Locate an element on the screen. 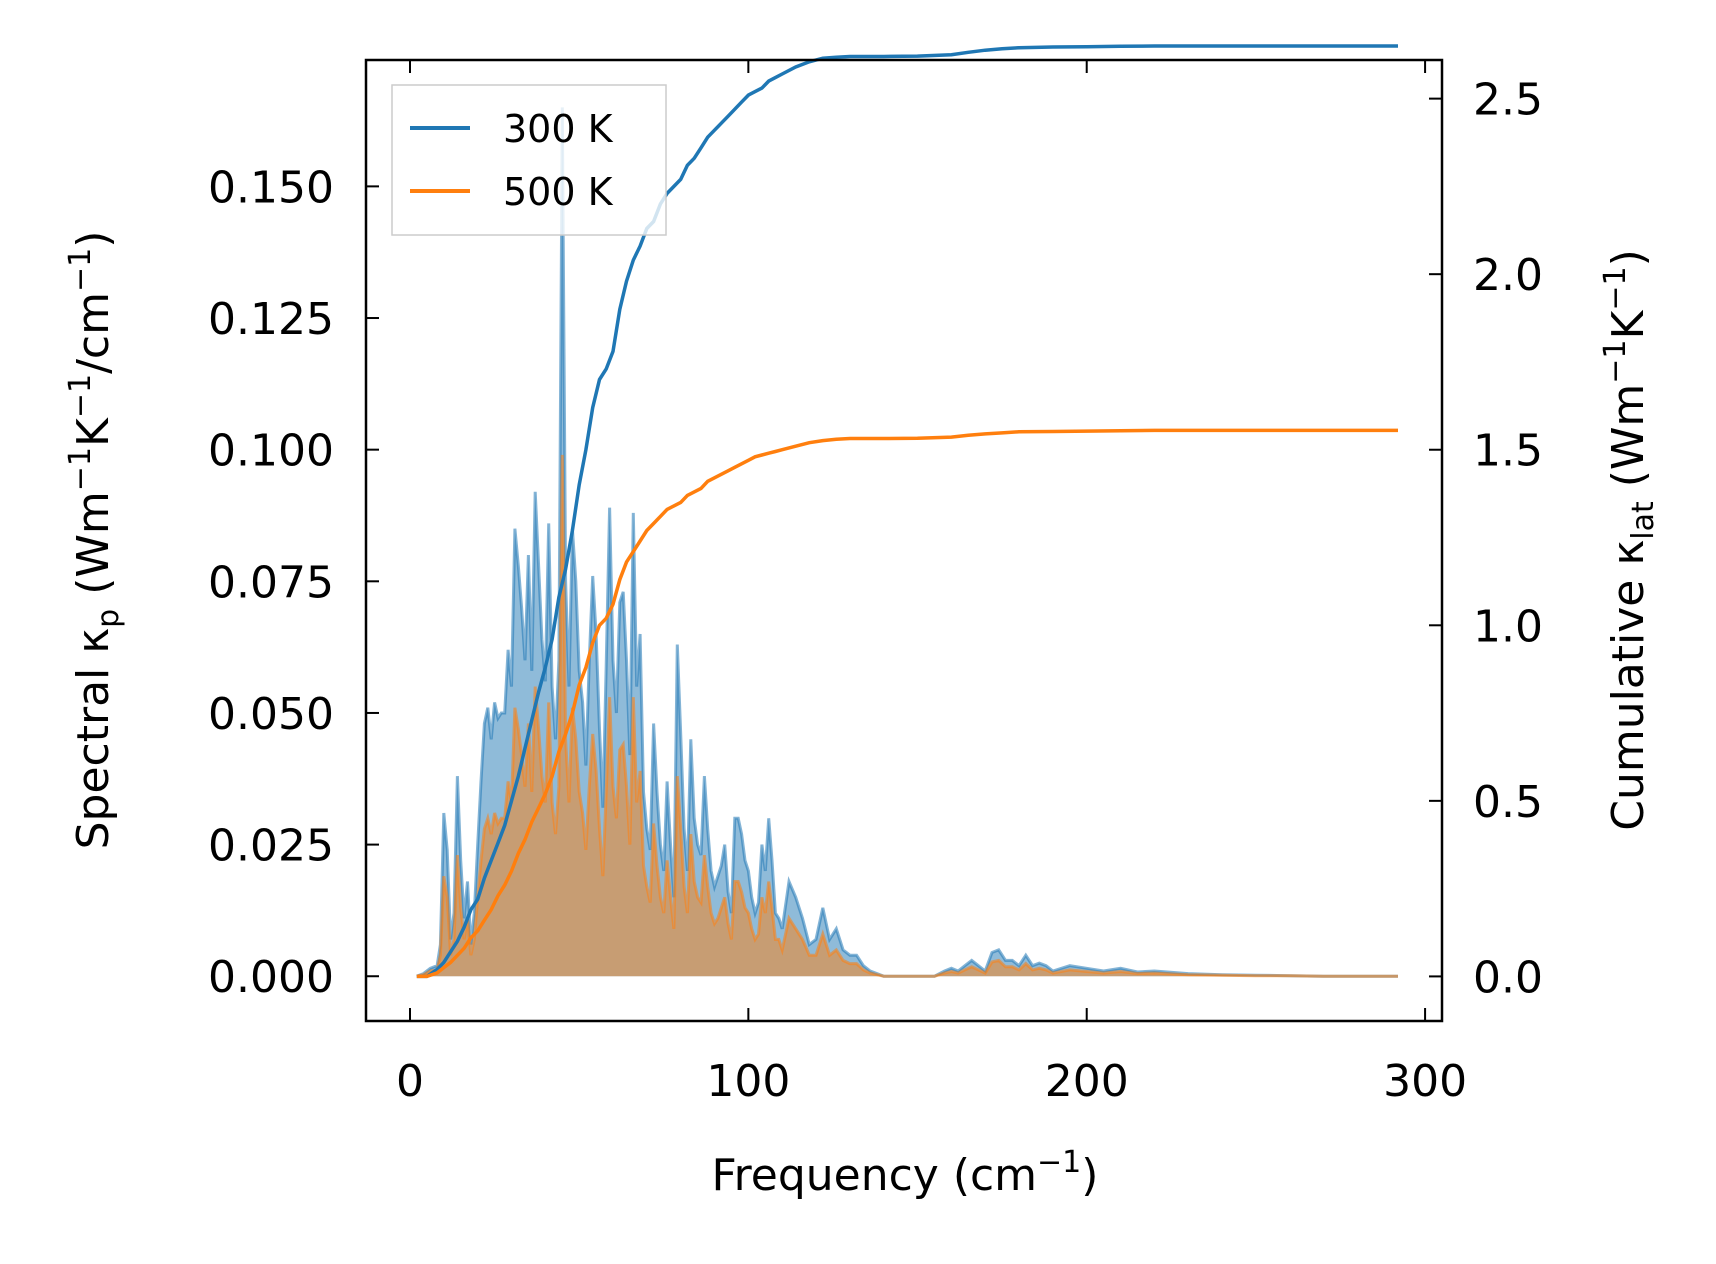  y-right-tick-label: 0.0 is located at coordinates (1508, 977).